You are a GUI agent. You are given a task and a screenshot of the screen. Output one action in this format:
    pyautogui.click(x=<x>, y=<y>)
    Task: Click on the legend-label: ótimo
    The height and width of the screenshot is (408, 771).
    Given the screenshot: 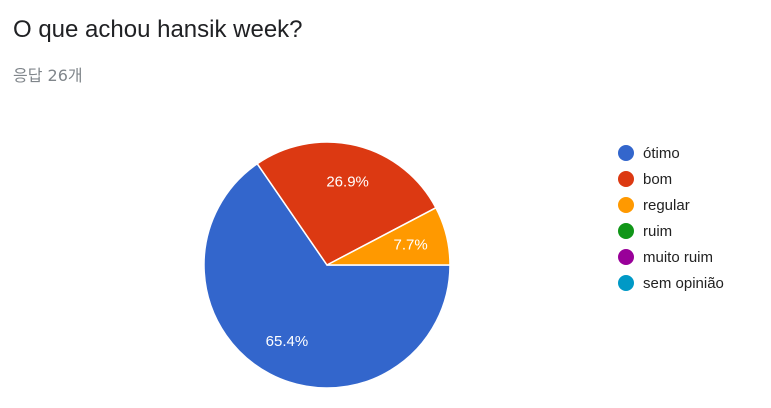 What is the action you would take?
    pyautogui.click(x=661, y=153)
    